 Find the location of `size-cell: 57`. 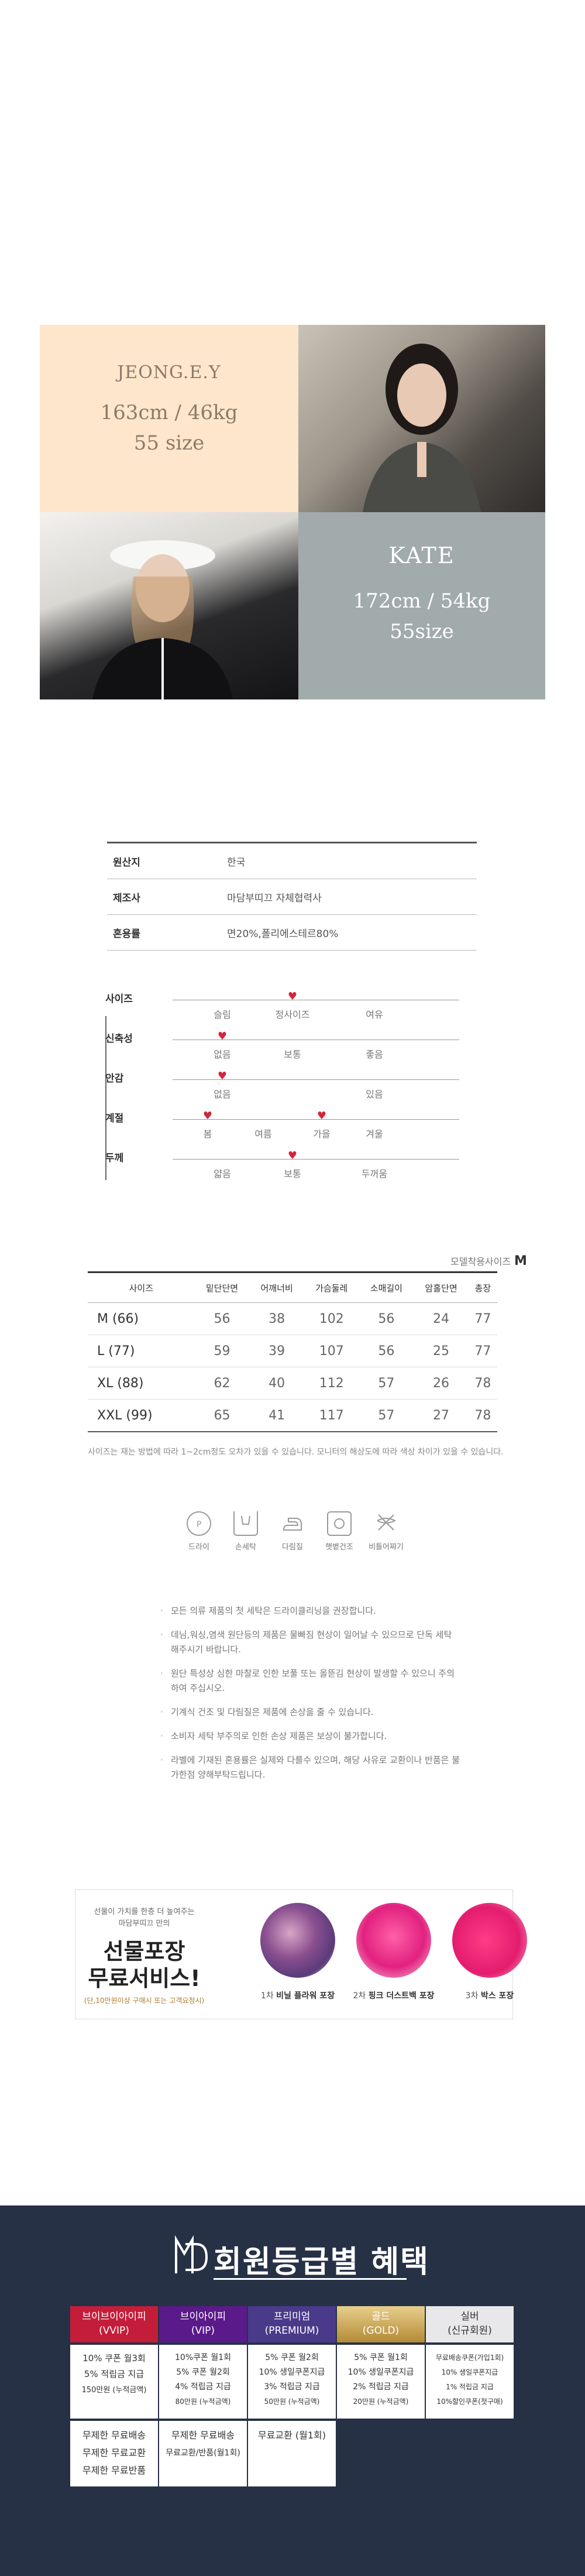

size-cell: 57 is located at coordinates (386, 1416).